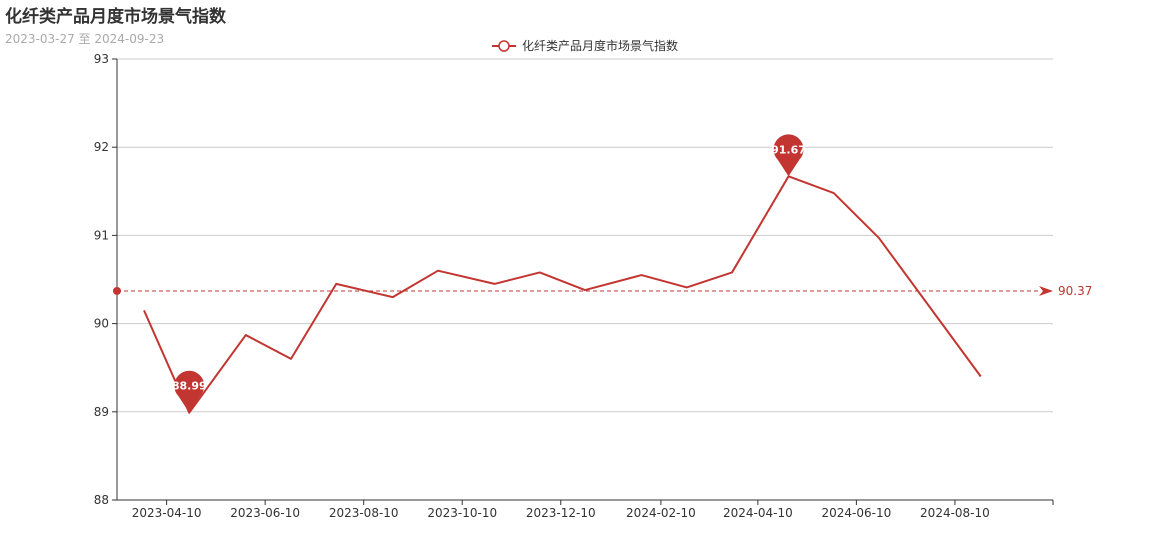 The width and height of the screenshot is (1170, 560). What do you see at coordinates (955, 513) in the screenshot?
I see `x-tick-label: 2024-08-10` at bounding box center [955, 513].